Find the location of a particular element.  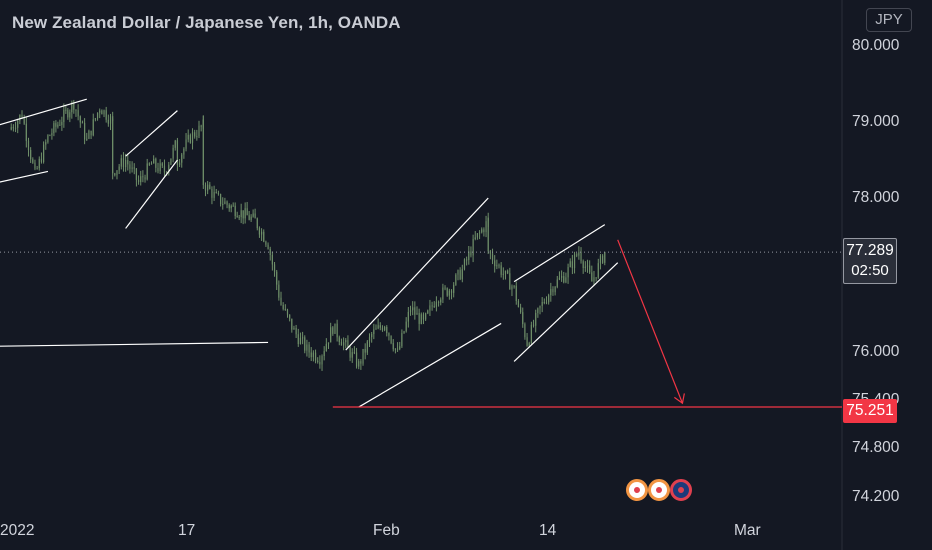

target-price-label: 75.251 is located at coordinates (870, 411).